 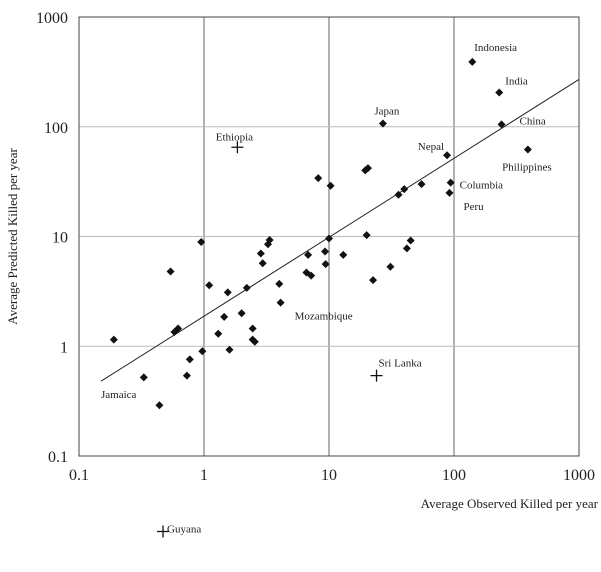 What do you see at coordinates (579, 475) in the screenshot?
I see `x-tick-label: 1000` at bounding box center [579, 475].